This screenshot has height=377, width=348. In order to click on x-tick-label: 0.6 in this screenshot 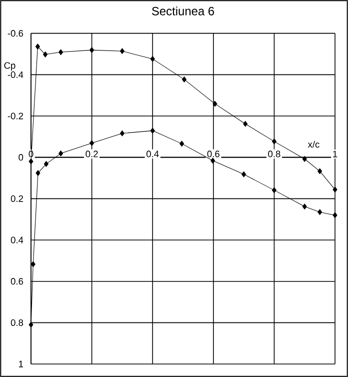, I will do `click(213, 154)`.